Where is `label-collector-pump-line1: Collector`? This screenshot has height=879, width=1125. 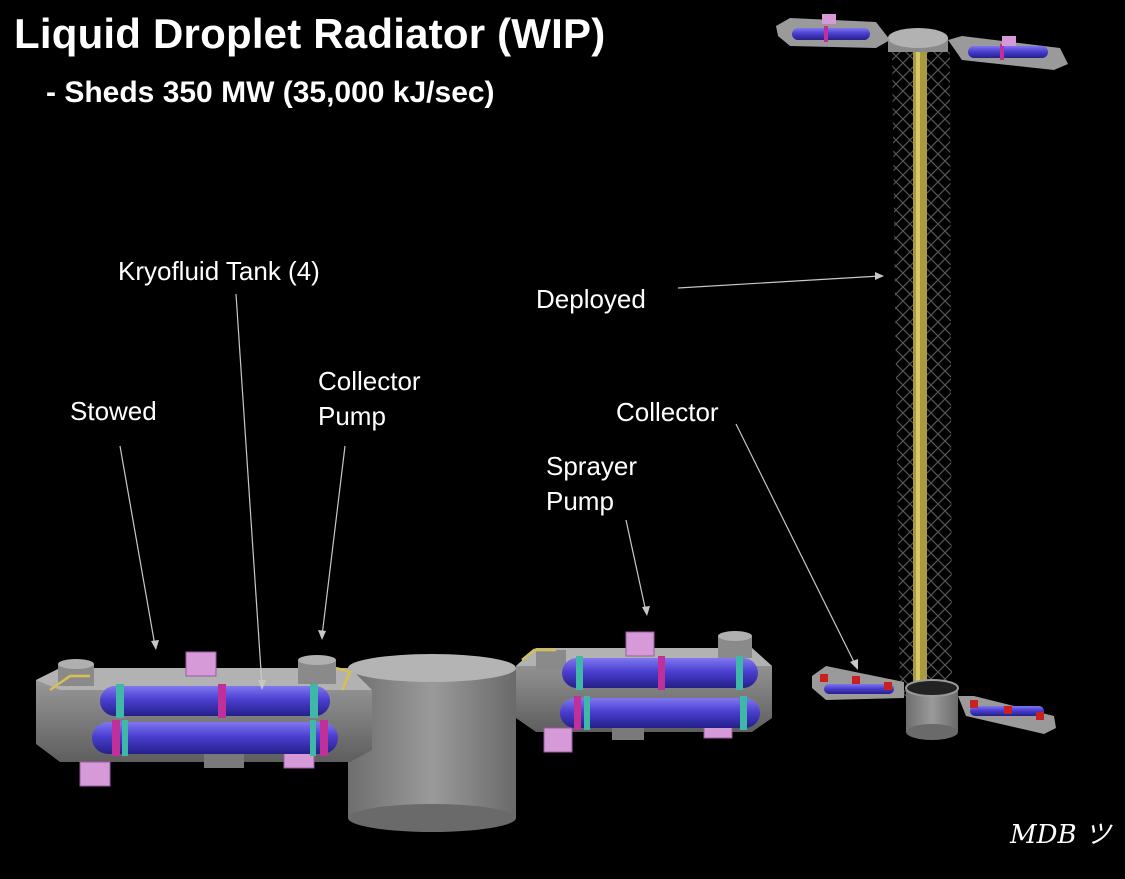 label-collector-pump-line1: Collector is located at coordinates (369, 381).